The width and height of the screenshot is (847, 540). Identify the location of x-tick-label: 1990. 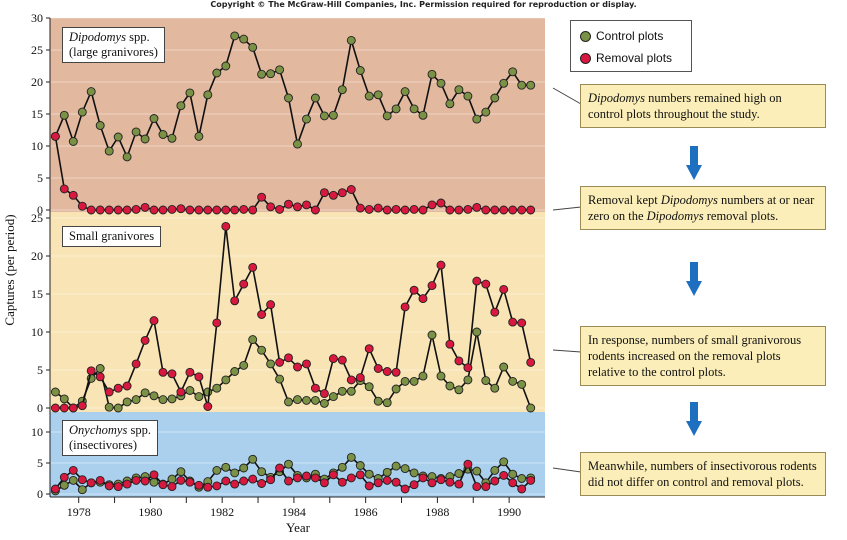
(509, 512).